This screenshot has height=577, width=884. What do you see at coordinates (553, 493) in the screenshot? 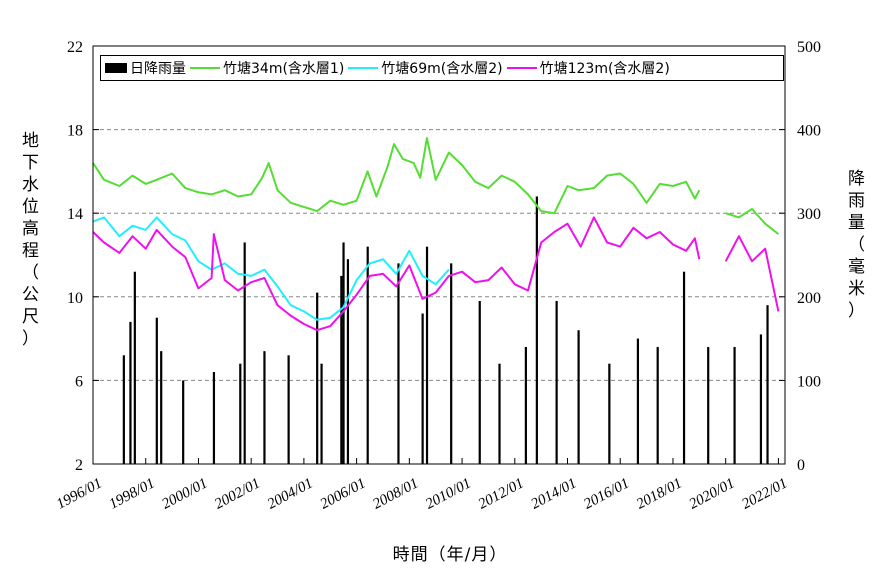
I see `x-tick-label: 2014/01` at bounding box center [553, 493].